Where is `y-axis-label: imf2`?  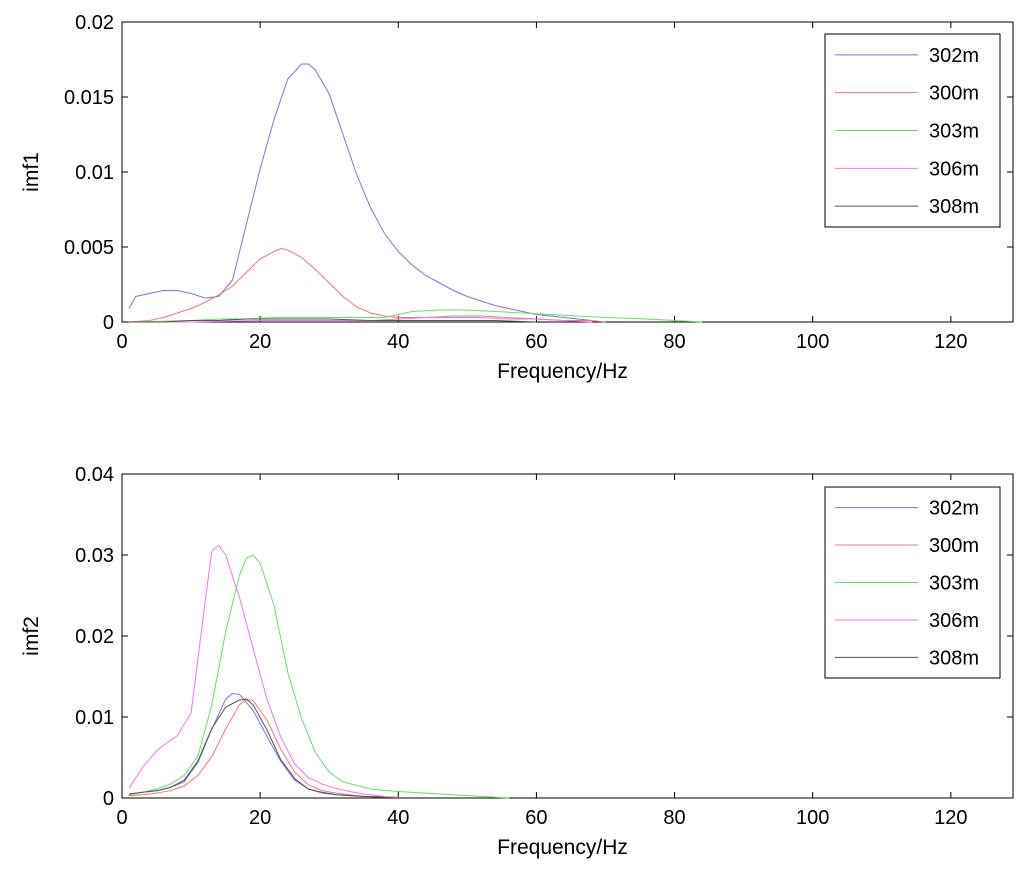 y-axis-label: imf2 is located at coordinates (31, 636).